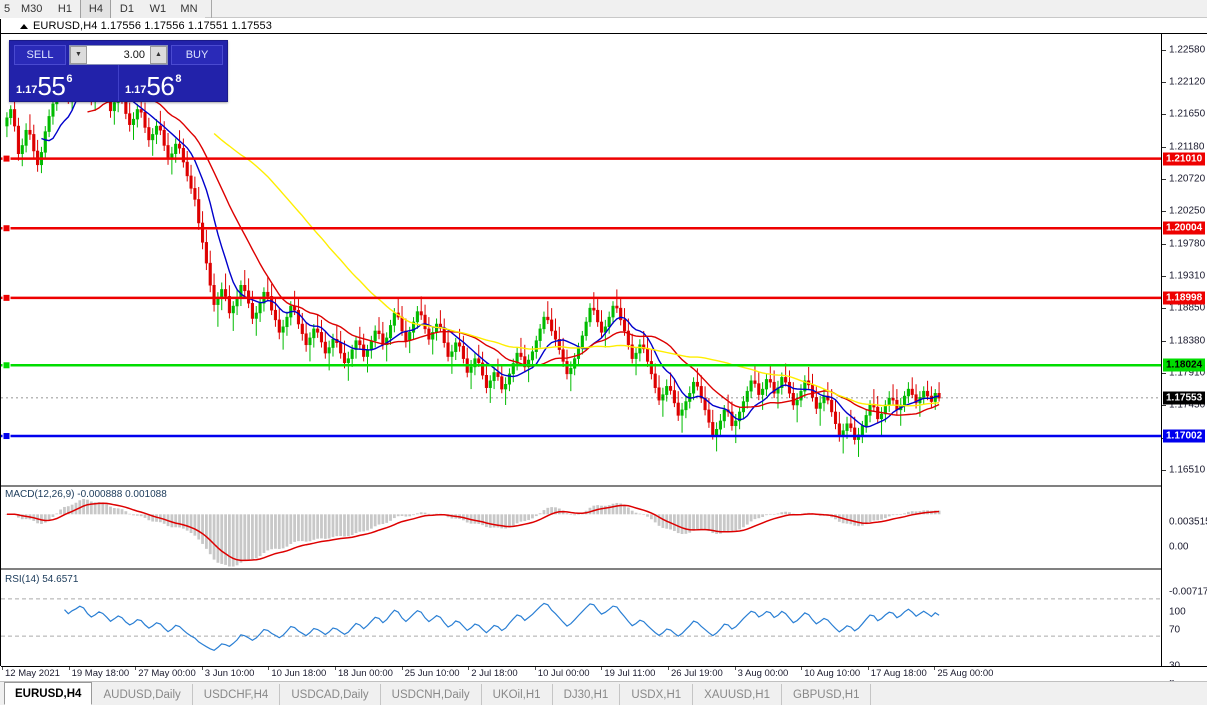 This screenshot has width=1207, height=705. What do you see at coordinates (78, 54) in the screenshot?
I see `volume-decrease-icon: ▼` at bounding box center [78, 54].